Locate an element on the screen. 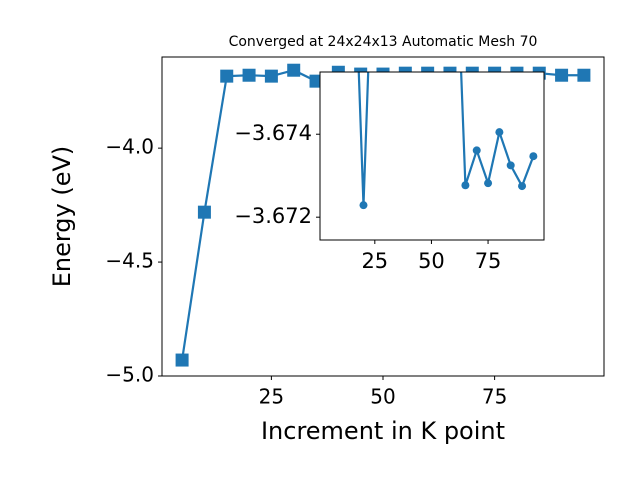  axes-frame is located at coordinates (432, 156).